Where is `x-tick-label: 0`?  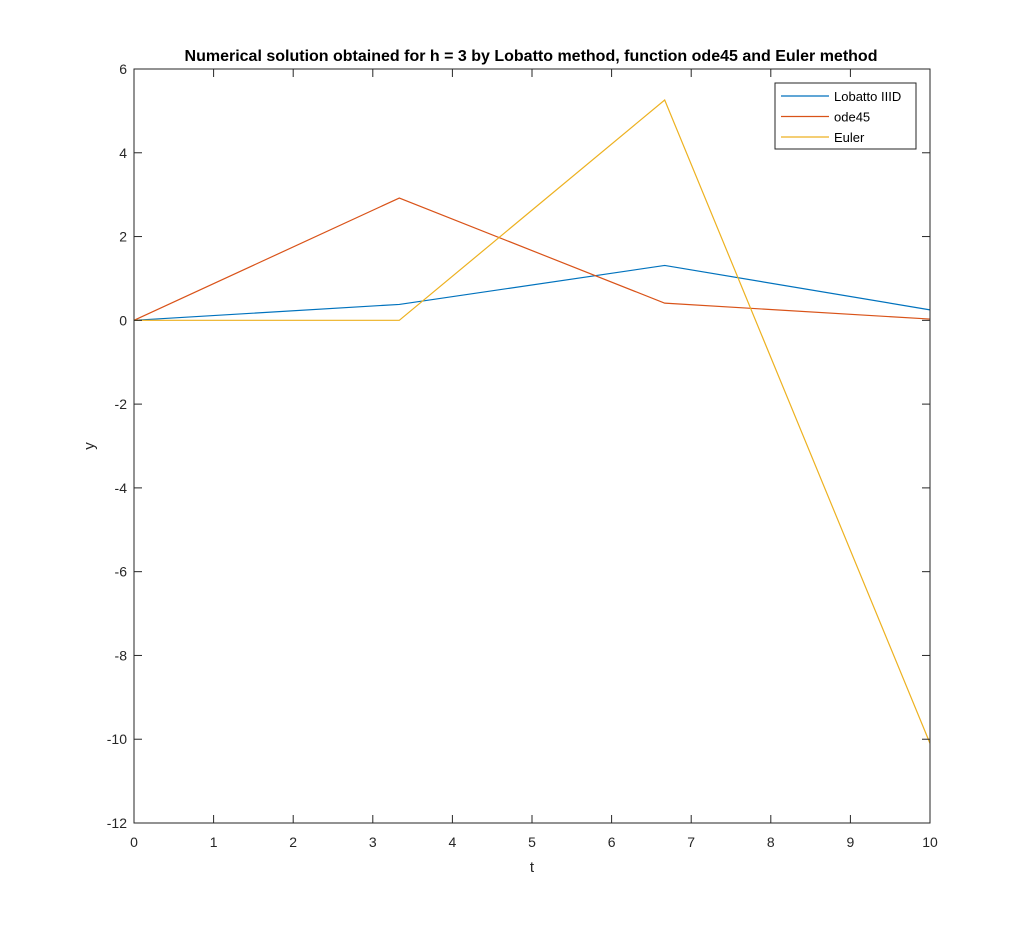 x-tick-label: 0 is located at coordinates (134, 842).